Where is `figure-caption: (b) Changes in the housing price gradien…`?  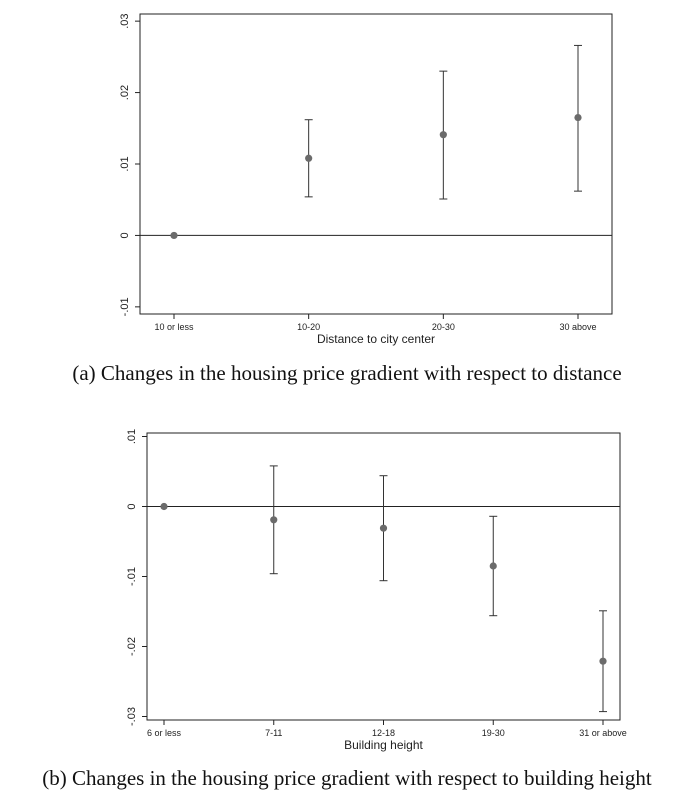
figure-caption: (b) Changes in the housing price gradien… is located at coordinates (347, 778).